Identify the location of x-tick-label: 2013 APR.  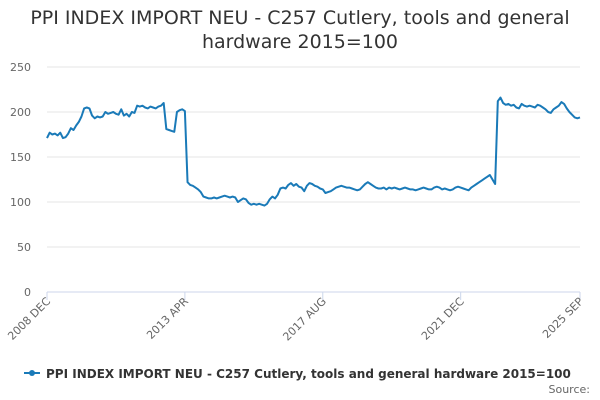
(167, 318).